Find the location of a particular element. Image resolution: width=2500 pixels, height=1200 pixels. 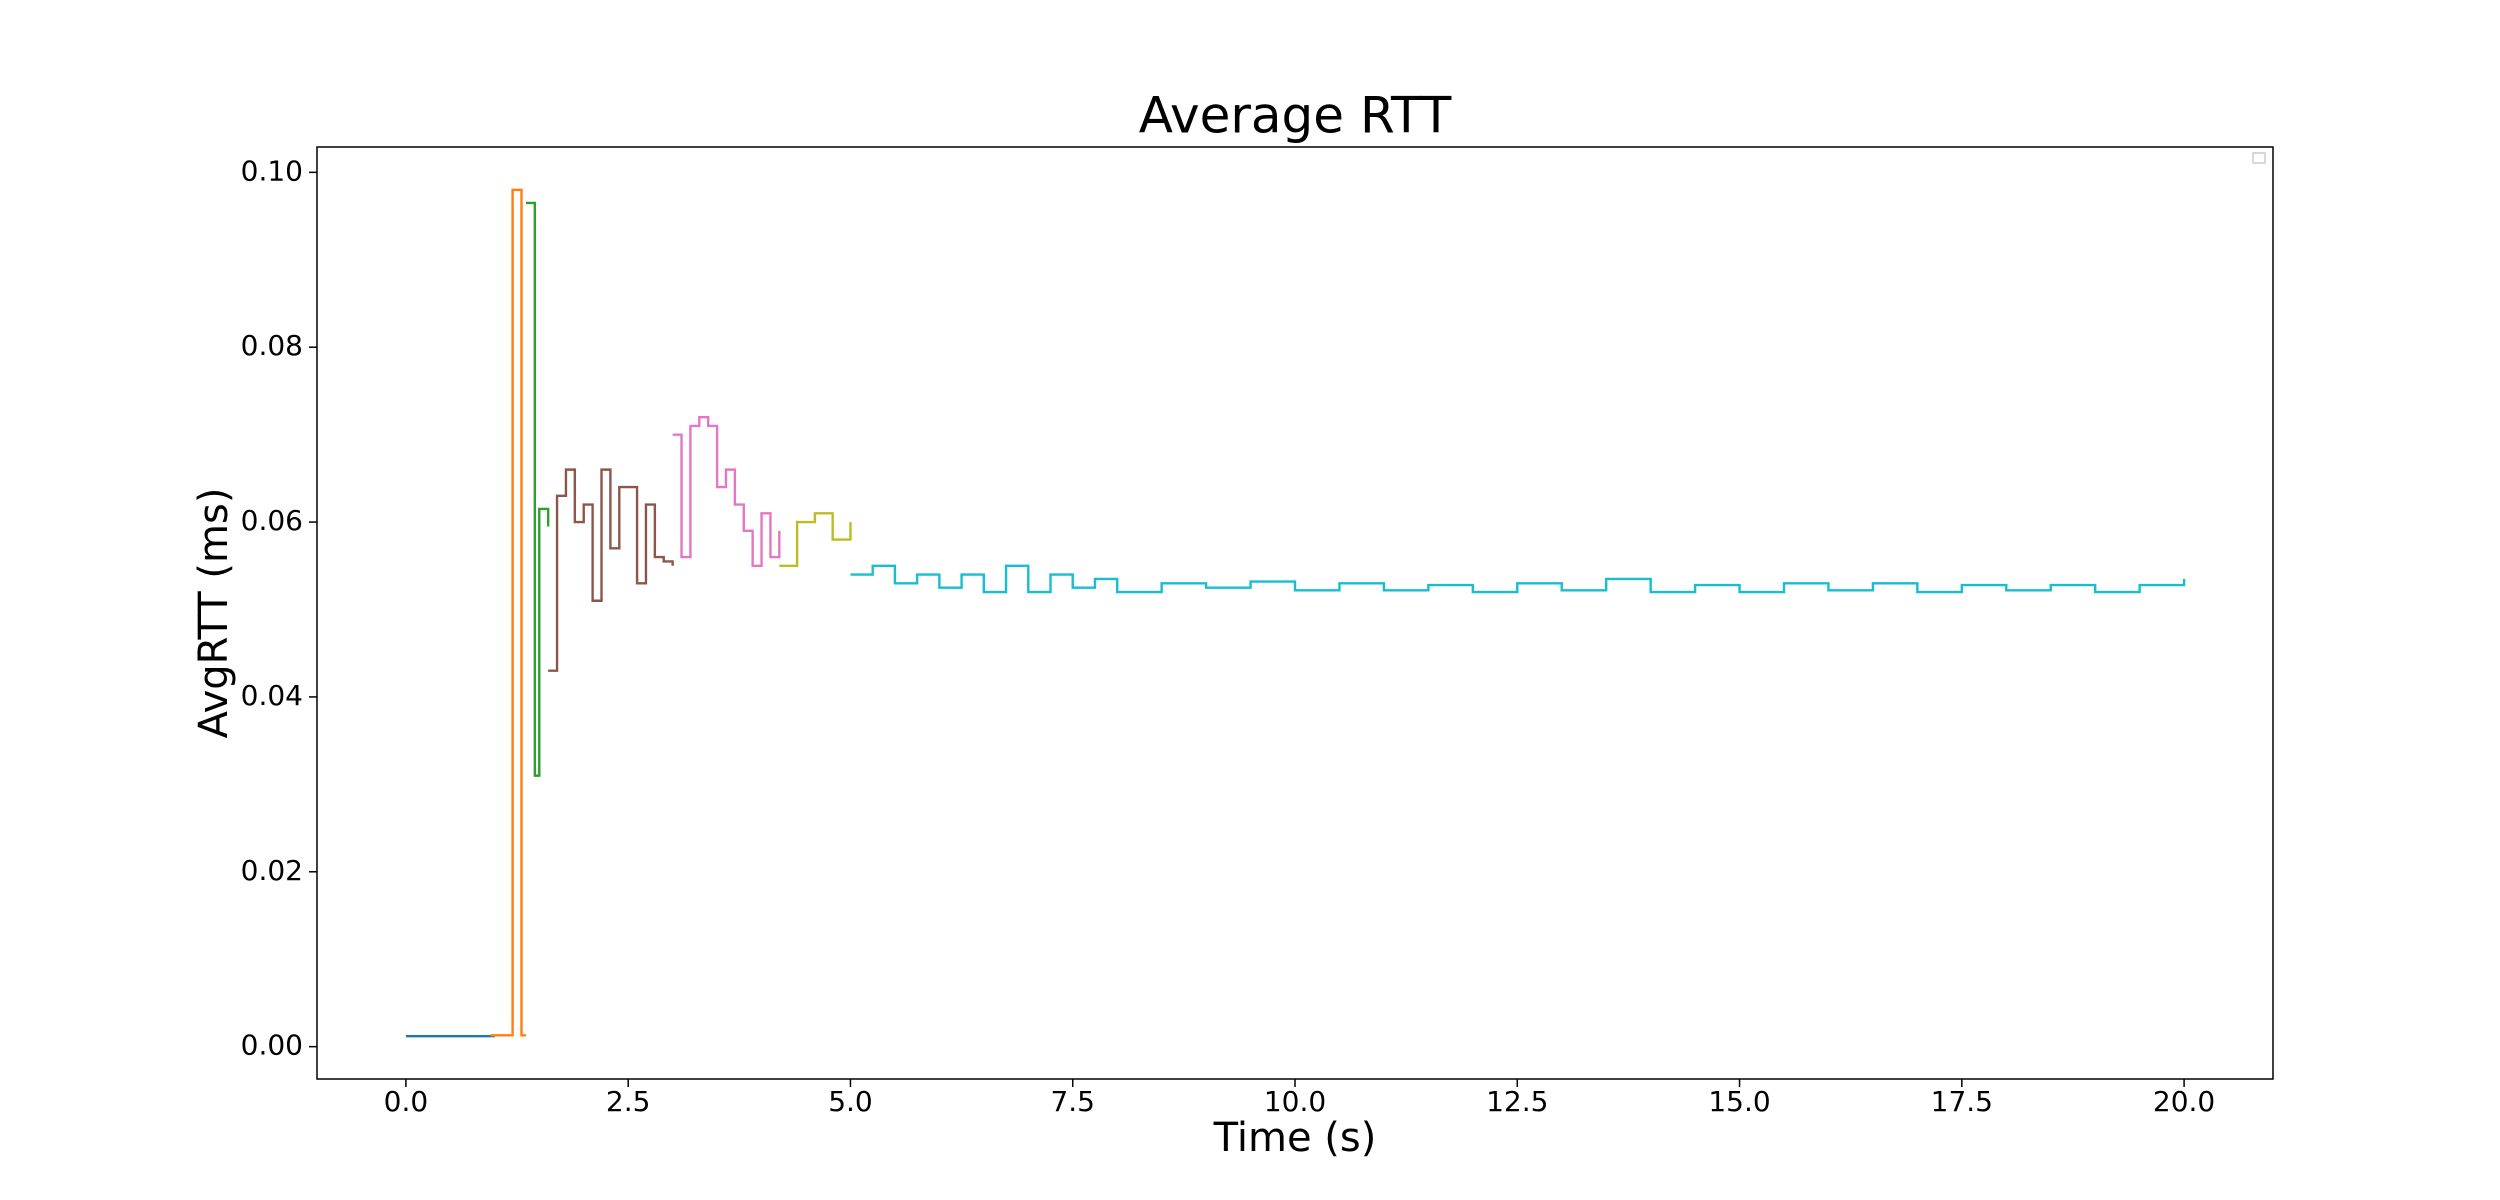

x-tick-label: 20.0 is located at coordinates (2184, 1101).